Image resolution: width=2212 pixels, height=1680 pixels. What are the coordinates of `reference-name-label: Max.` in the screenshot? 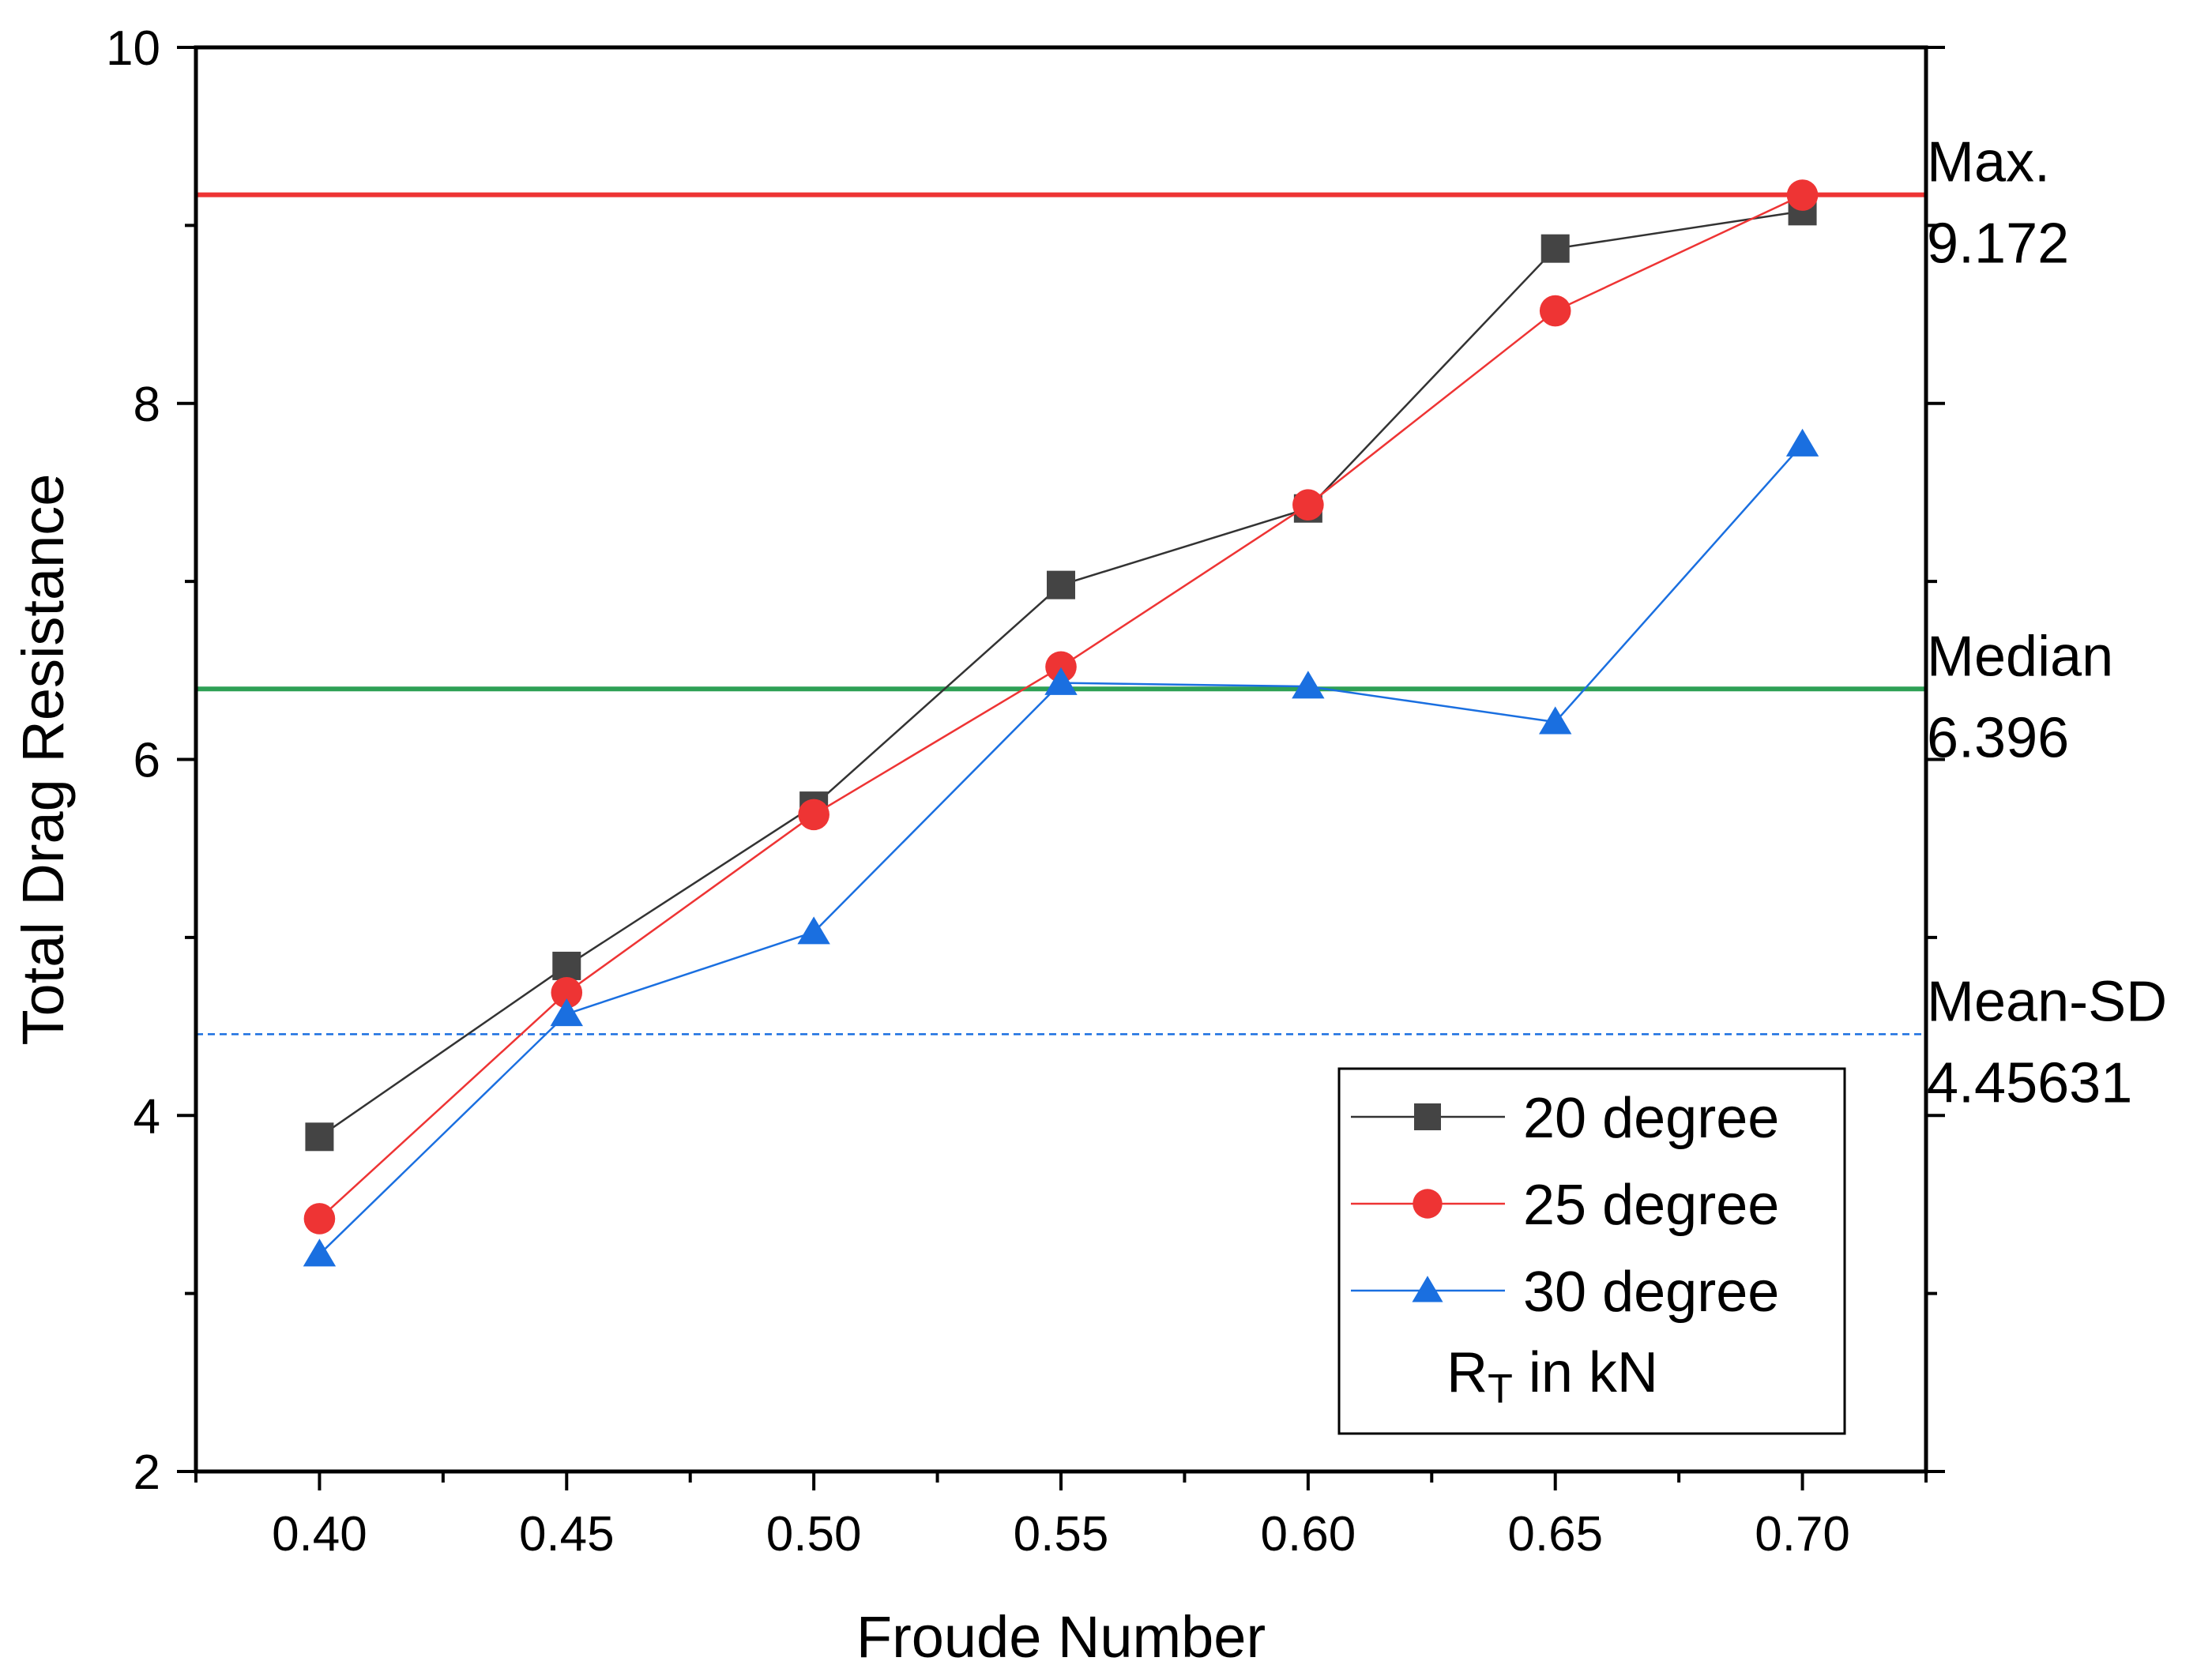 It's located at (1989, 162).